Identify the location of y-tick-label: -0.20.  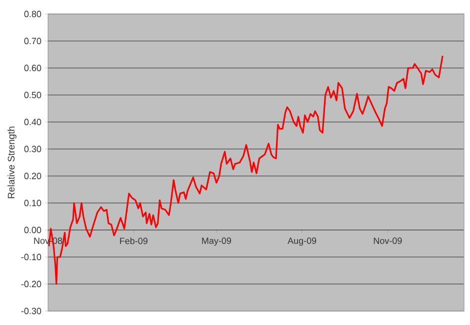
(31, 284).